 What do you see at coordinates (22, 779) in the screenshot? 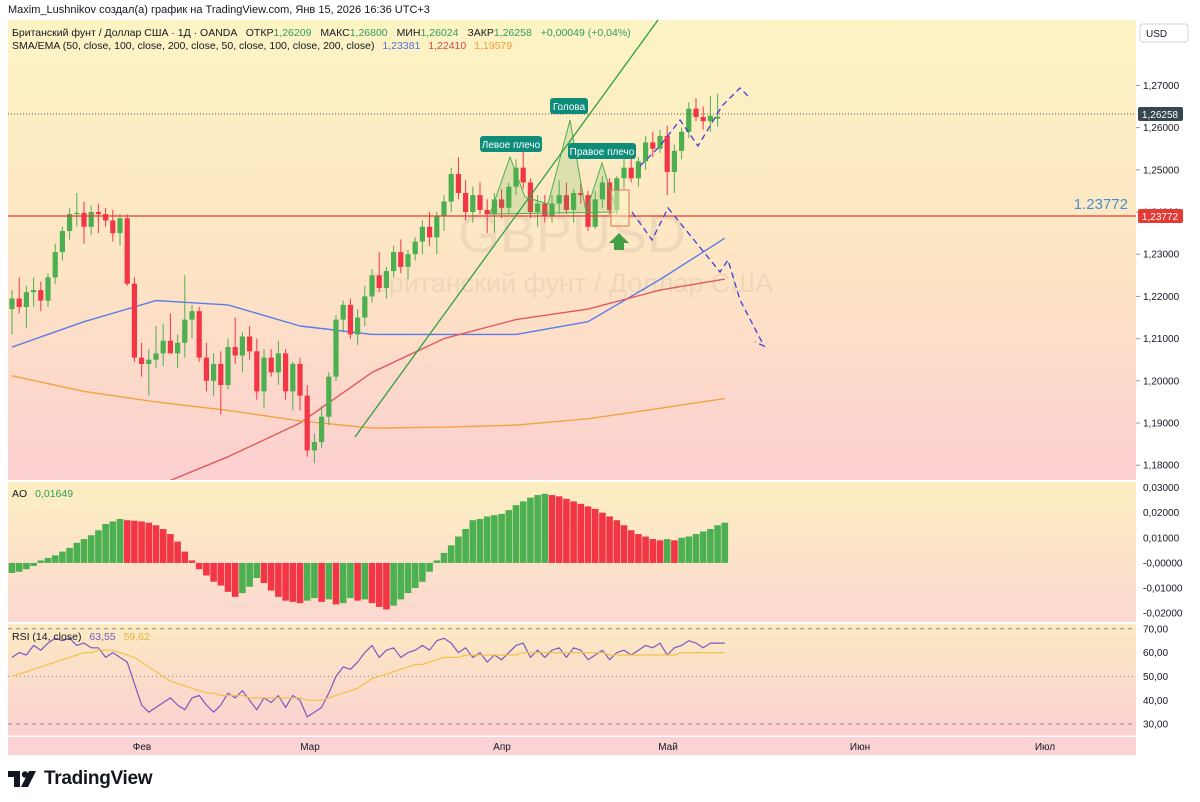
I see `tradingview-logo-icon` at bounding box center [22, 779].